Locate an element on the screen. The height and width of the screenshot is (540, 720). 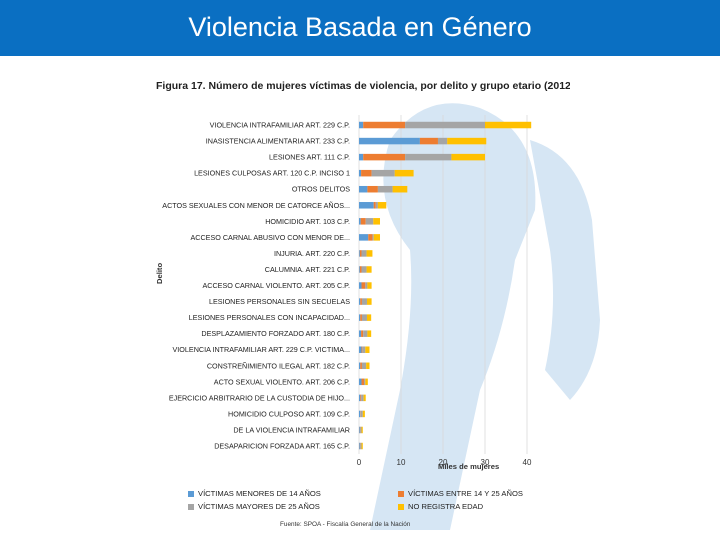
x-tick-label: 40 is located at coordinates (527, 462).